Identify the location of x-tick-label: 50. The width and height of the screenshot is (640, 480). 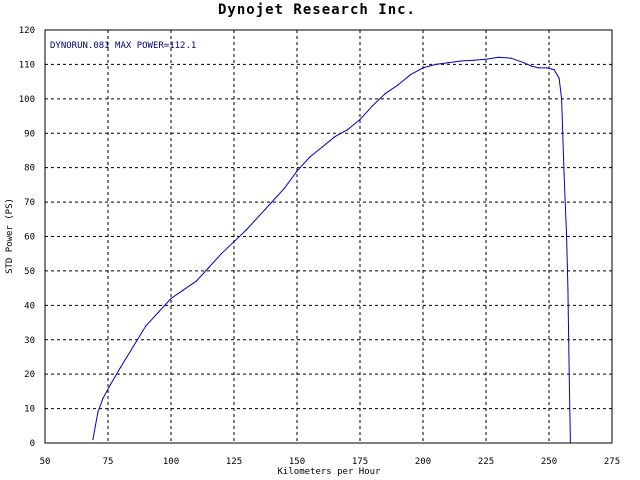
(45, 462).